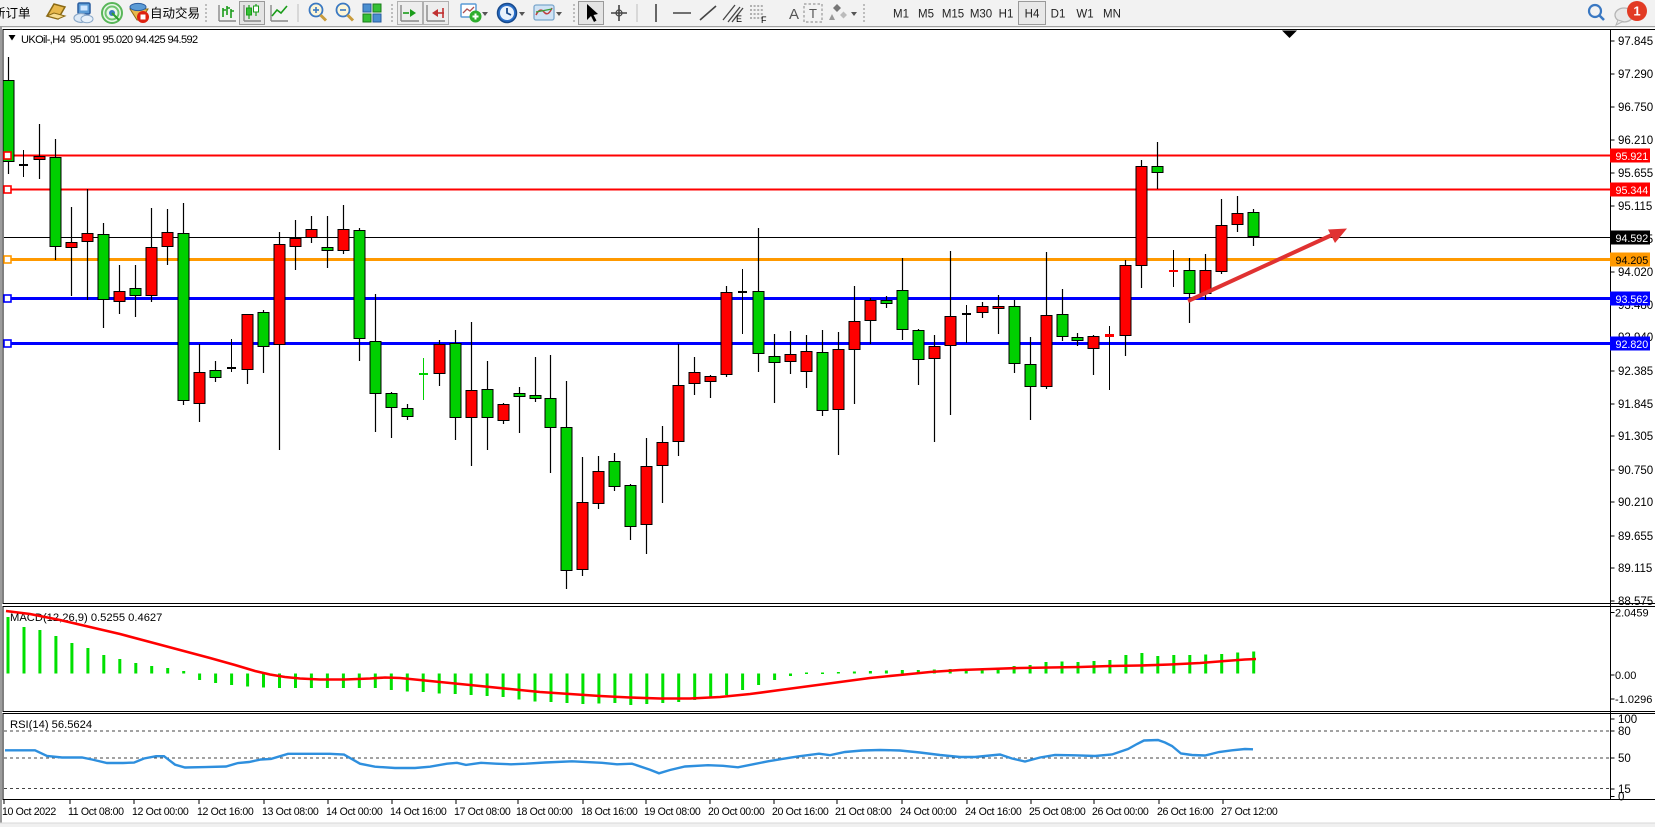 Image resolution: width=1655 pixels, height=827 pixels. I want to click on svg-text: 18 Oct 16:00, so click(609, 812).